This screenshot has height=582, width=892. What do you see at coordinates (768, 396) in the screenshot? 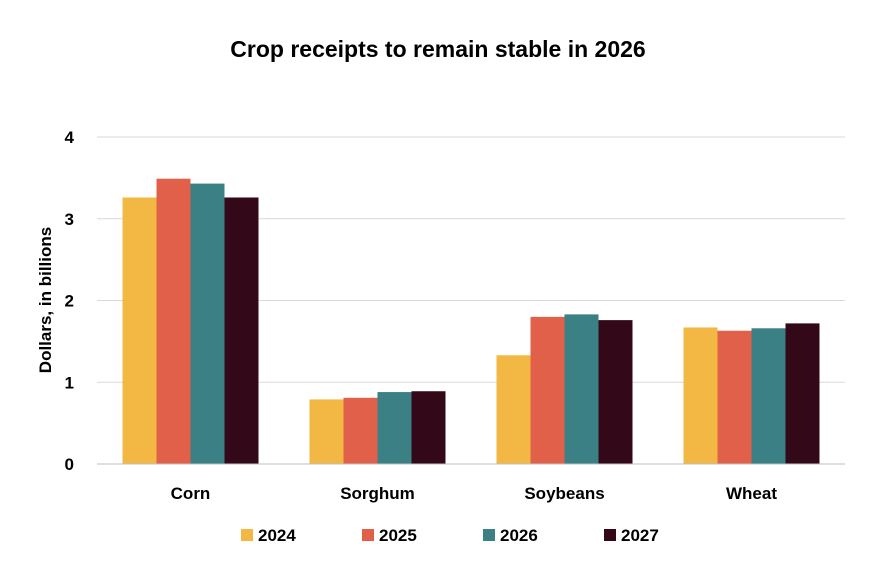
I see `bar-wheat-2026` at bounding box center [768, 396].